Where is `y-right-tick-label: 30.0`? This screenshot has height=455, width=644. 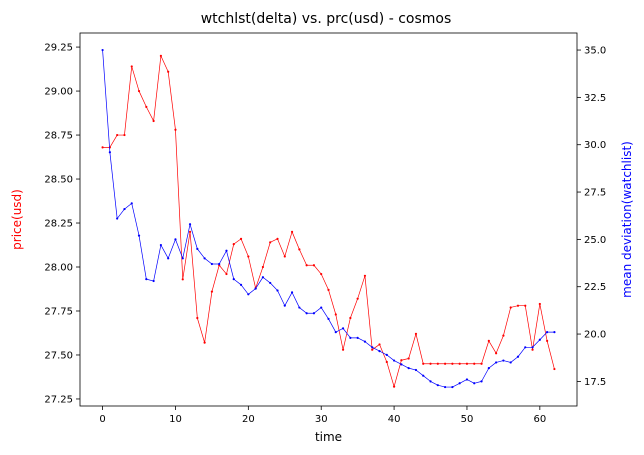 y-right-tick-label: 30.0 is located at coordinates (595, 145).